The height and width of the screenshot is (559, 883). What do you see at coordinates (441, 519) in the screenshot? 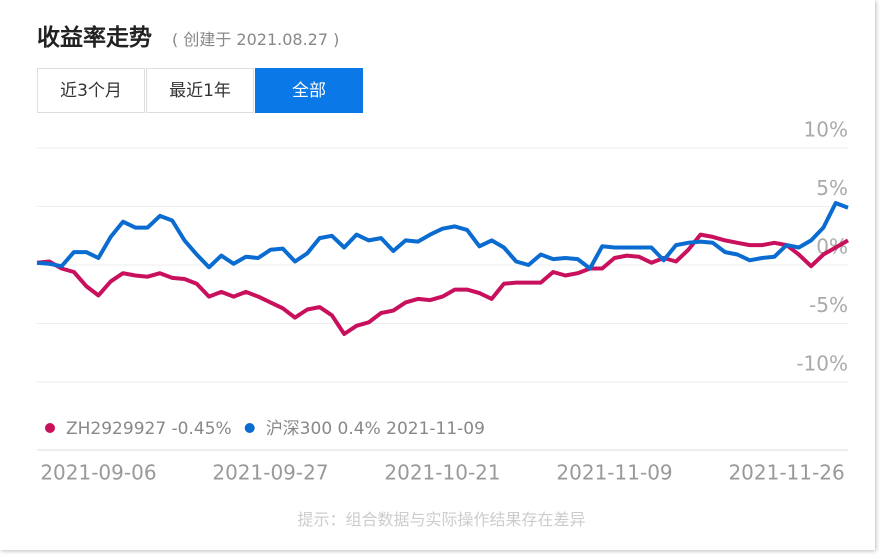
I see `footer-note: 提示：组合数据与实际操作结果存在差异` at bounding box center [441, 519].